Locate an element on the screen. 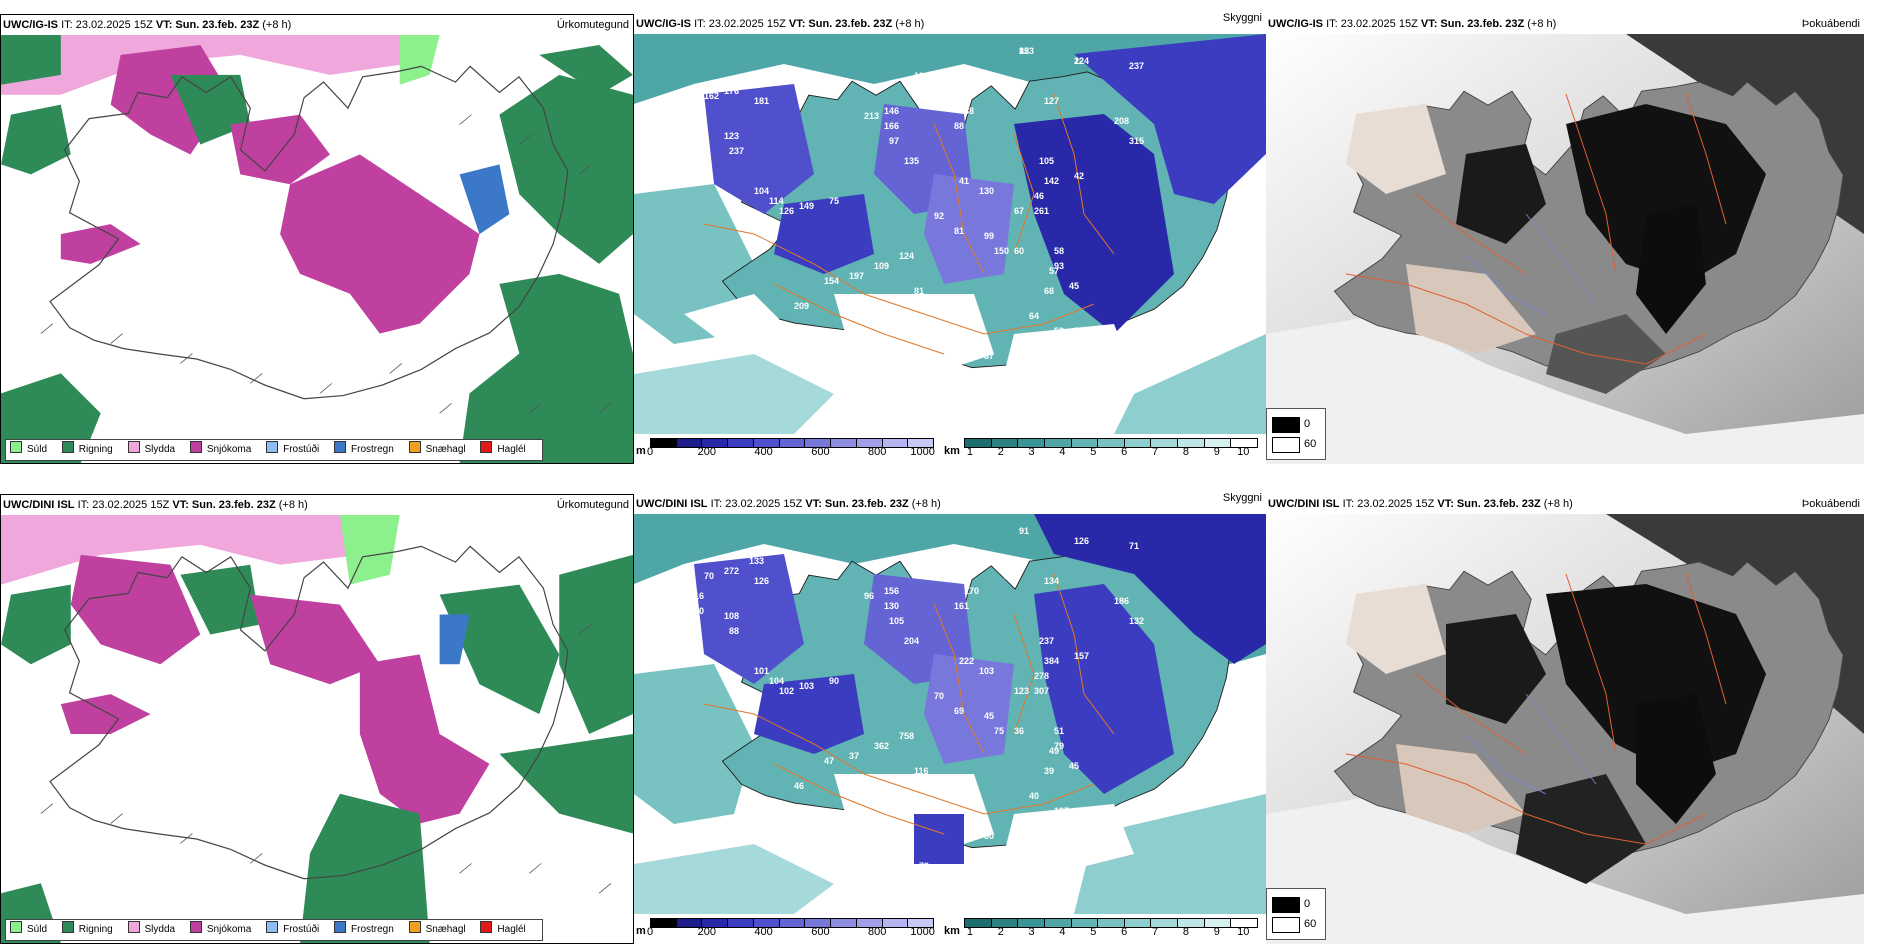 The image size is (1900, 950). ceiling-value-label: 97 is located at coordinates (894, 141).